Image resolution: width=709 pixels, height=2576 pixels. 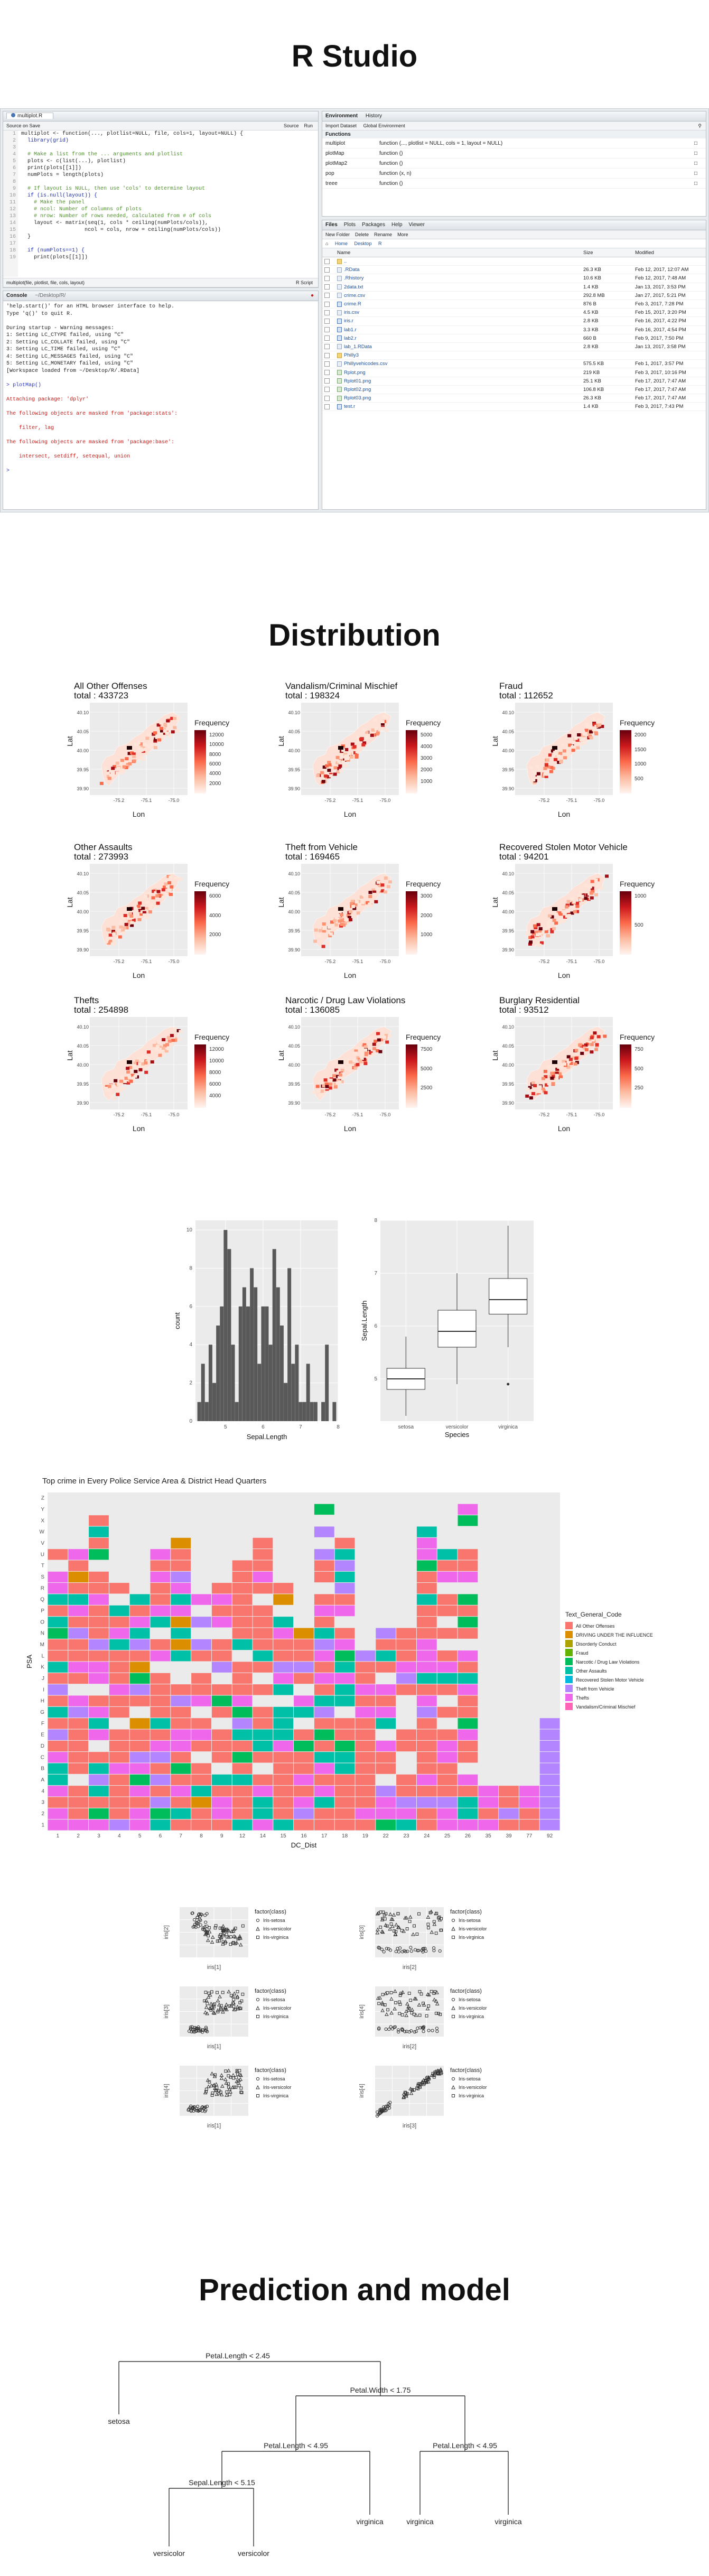 I want to click on file-row: Rplot03.png 26.3 KB Feb 17, 2017, 7:47 AM, so click(x=514, y=398).